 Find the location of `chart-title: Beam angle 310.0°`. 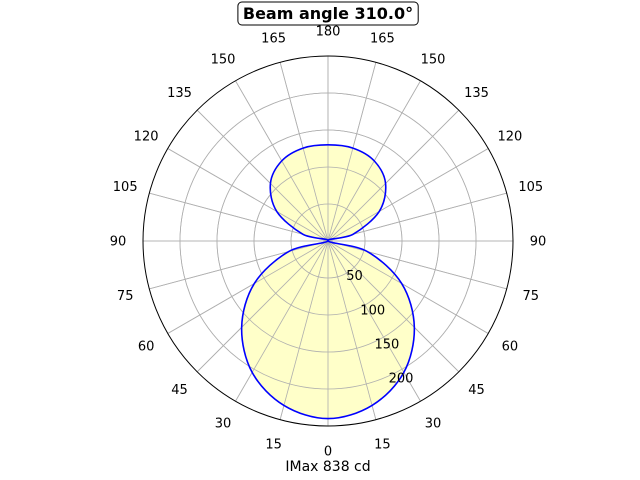

chart-title: Beam angle 310.0° is located at coordinates (328, 13).